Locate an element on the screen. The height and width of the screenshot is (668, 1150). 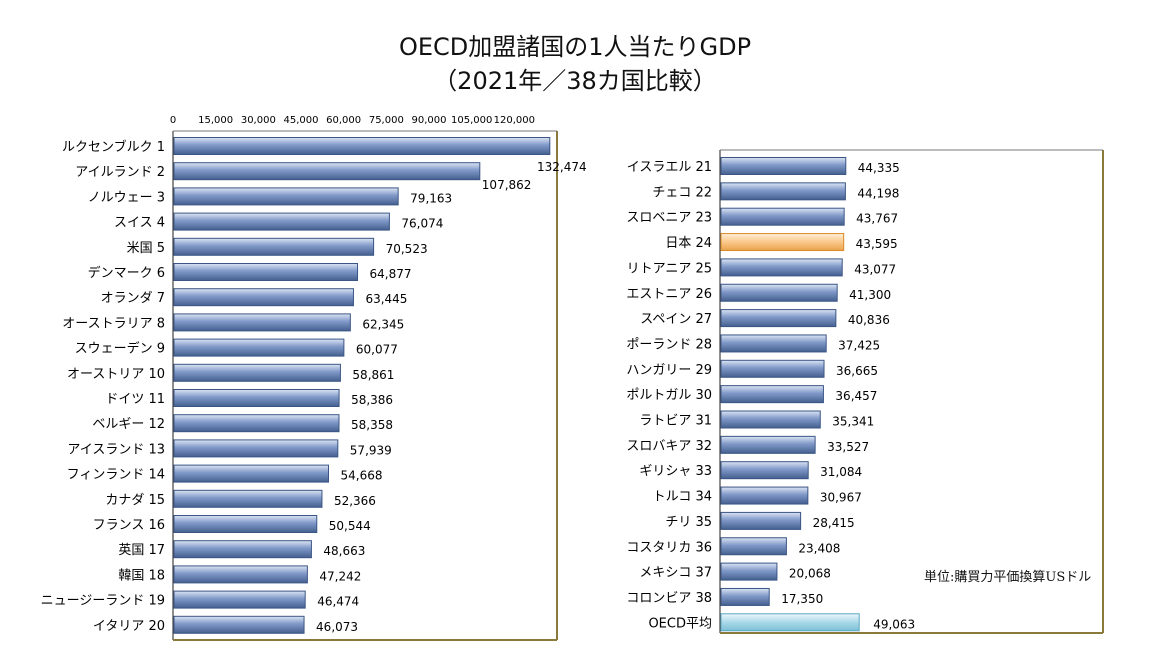
category-label: 日本 24 is located at coordinates (688, 243).